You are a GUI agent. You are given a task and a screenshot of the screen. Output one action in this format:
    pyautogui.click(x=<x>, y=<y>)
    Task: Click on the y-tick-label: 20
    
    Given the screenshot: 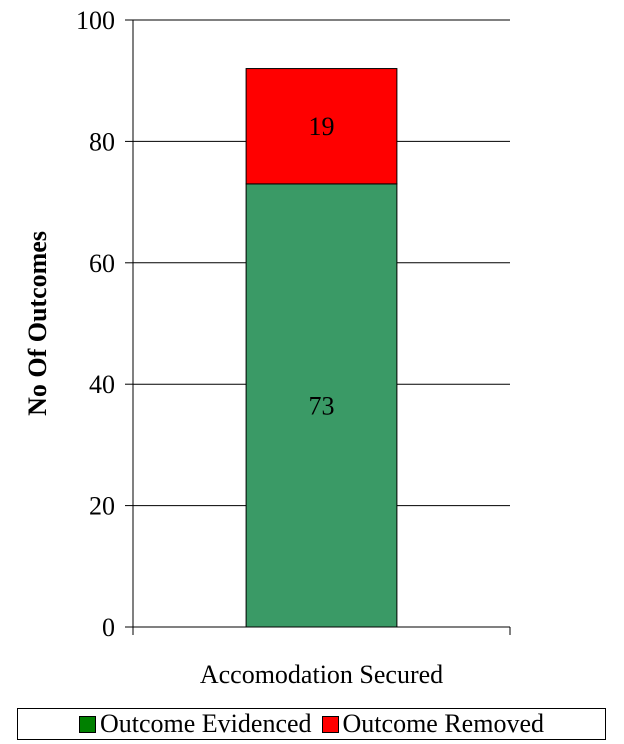 What is the action you would take?
    pyautogui.click(x=102, y=506)
    